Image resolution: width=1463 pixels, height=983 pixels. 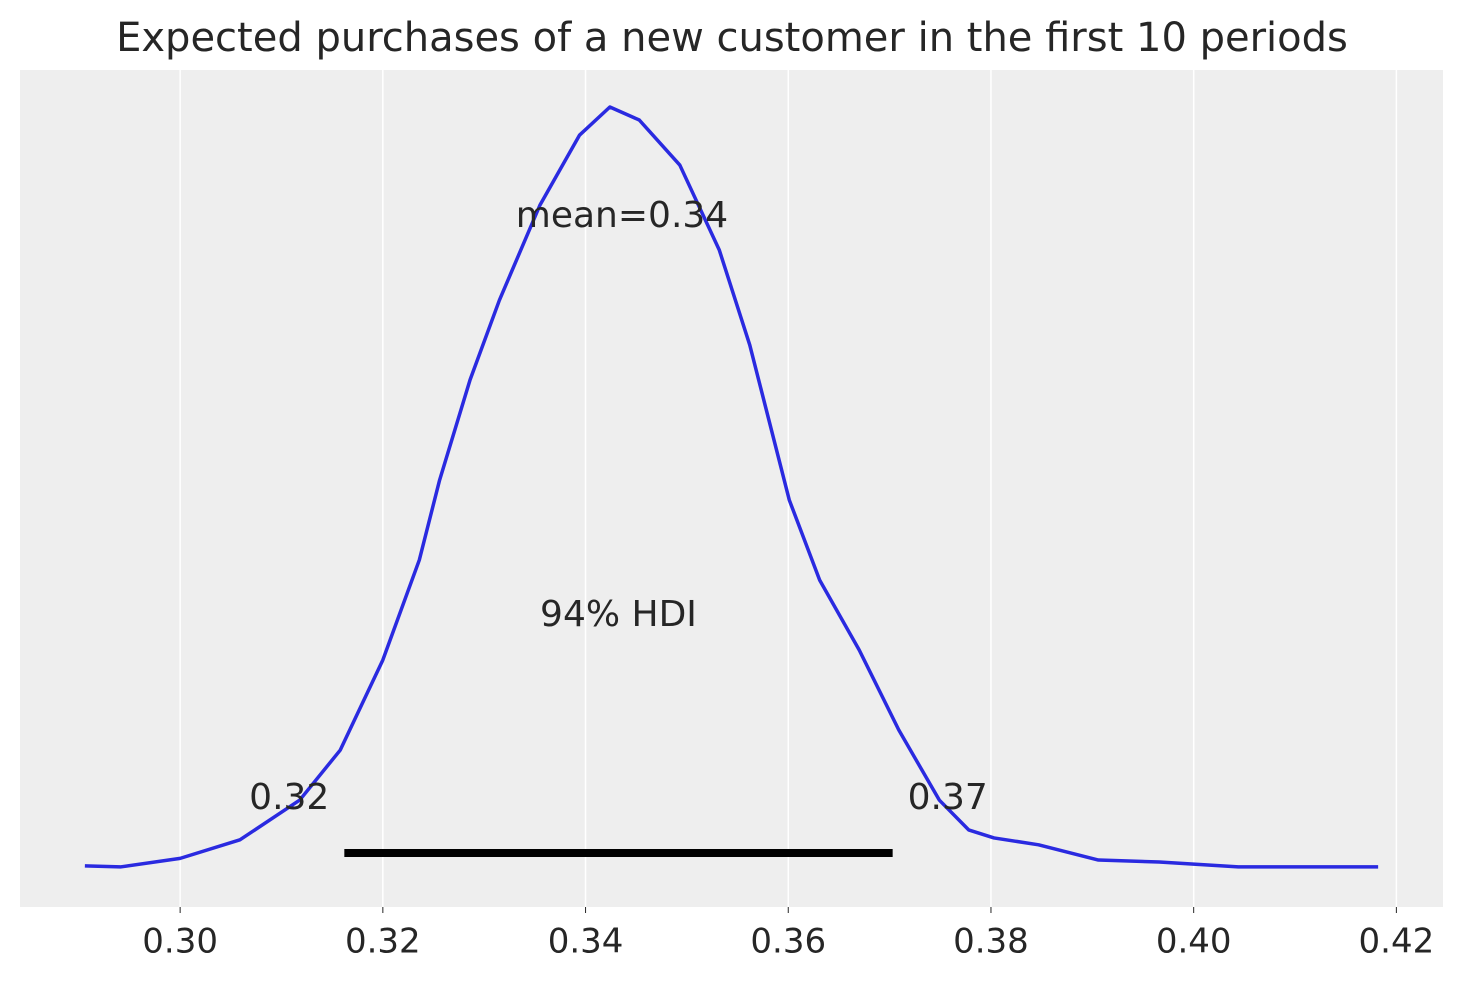 What do you see at coordinates (1194, 942) in the screenshot?
I see `x-tick-label: 0.40` at bounding box center [1194, 942].